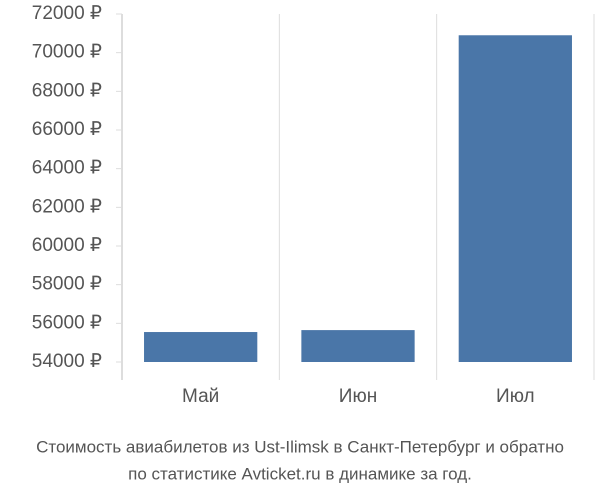 This screenshot has height=500, width=600. I want to click on x-tick-label: Июл, so click(515, 396).